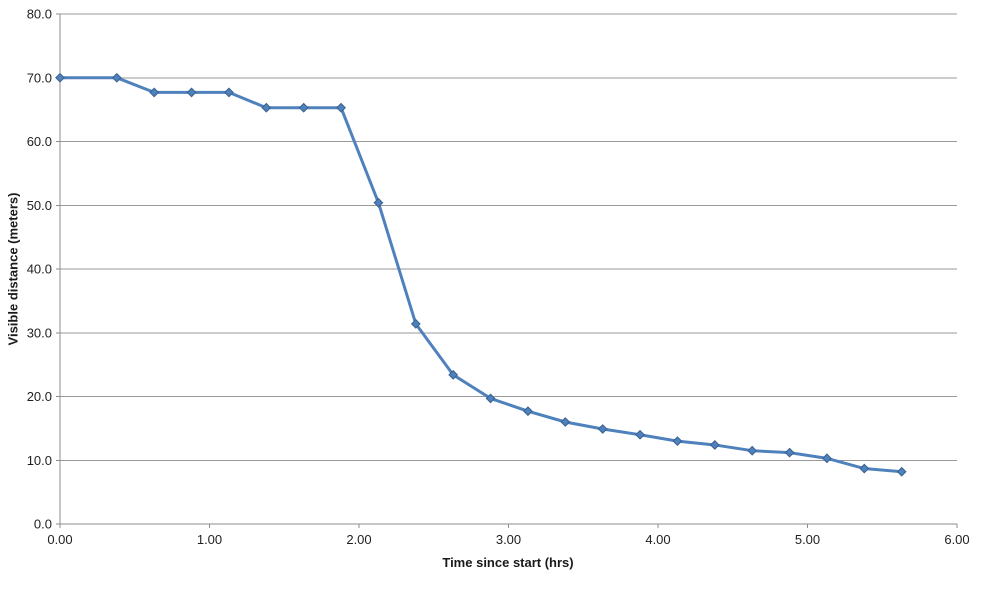 Image resolution: width=1000 pixels, height=604 pixels. Describe the element at coordinates (508, 562) in the screenshot. I see `x-axis-title: Time since start (hrs)` at that location.